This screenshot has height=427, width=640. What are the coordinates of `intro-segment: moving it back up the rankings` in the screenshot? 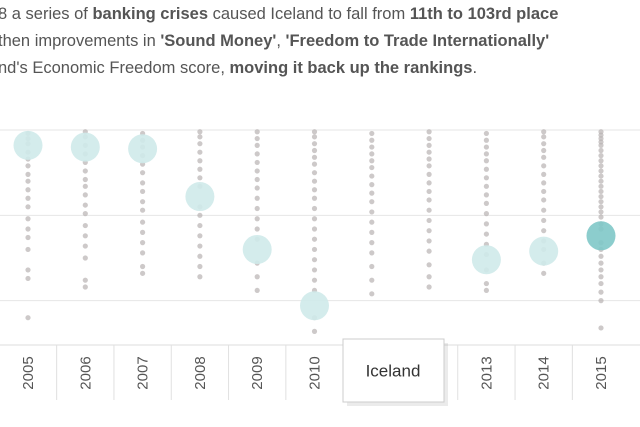 It's located at (351, 68).